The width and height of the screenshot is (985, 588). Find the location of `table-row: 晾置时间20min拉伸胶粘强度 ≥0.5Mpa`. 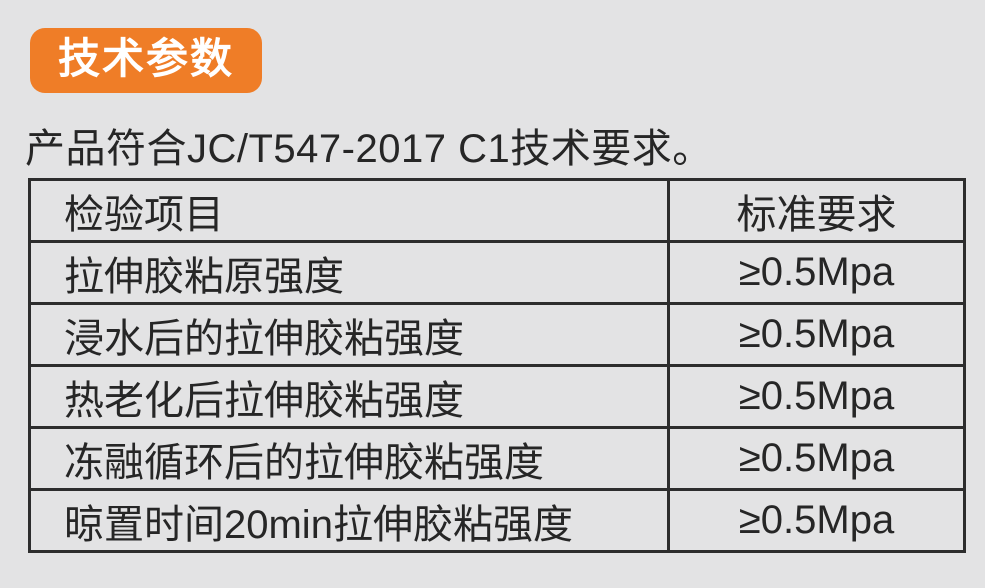

table-row: 晾置时间20min拉伸胶粘强度 ≥0.5Mpa is located at coordinates (497, 520).